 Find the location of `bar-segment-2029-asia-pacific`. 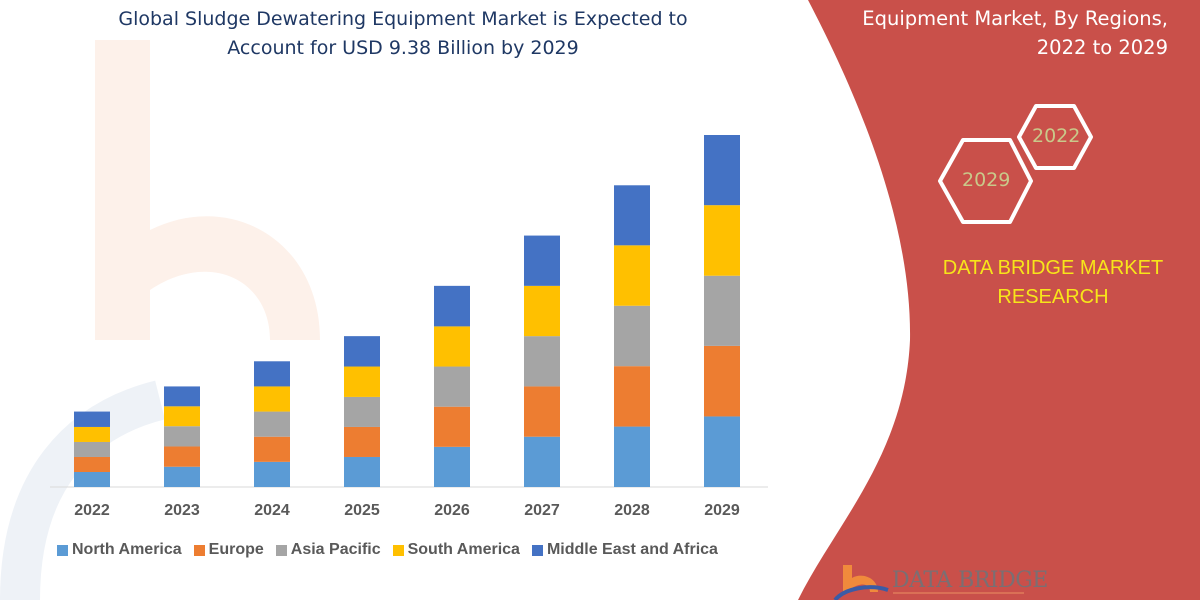

bar-segment-2029-asia-pacific is located at coordinates (722, 310).